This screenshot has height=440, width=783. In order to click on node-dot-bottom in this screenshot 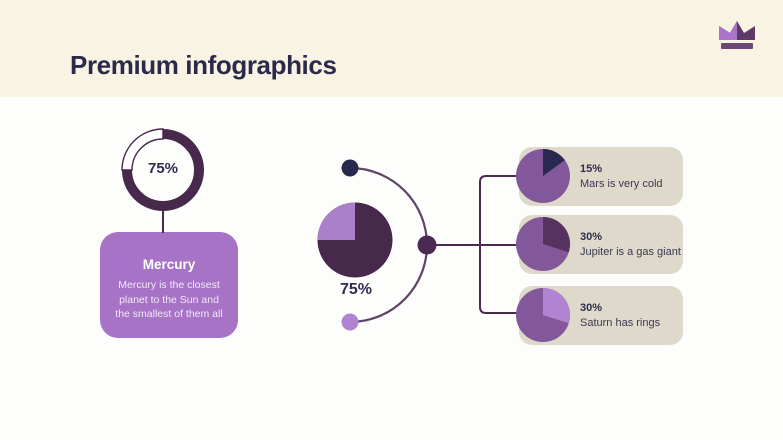, I will do `click(350, 322)`.